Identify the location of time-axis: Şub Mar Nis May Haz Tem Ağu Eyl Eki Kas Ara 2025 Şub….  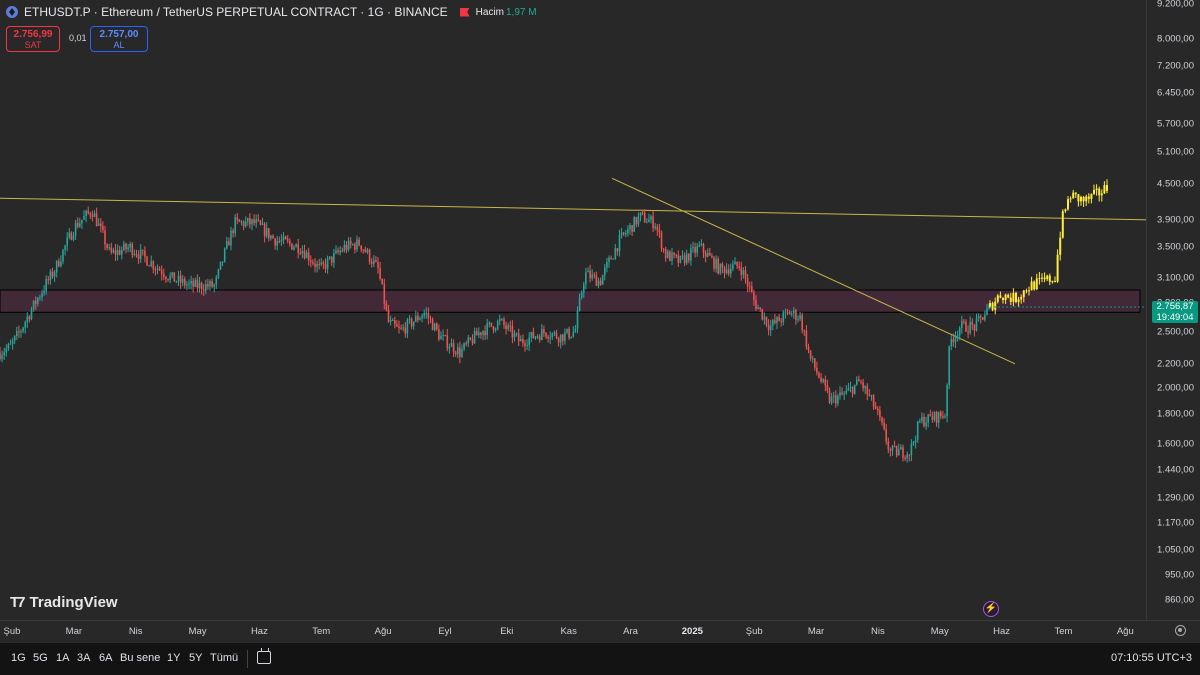
(600, 631).